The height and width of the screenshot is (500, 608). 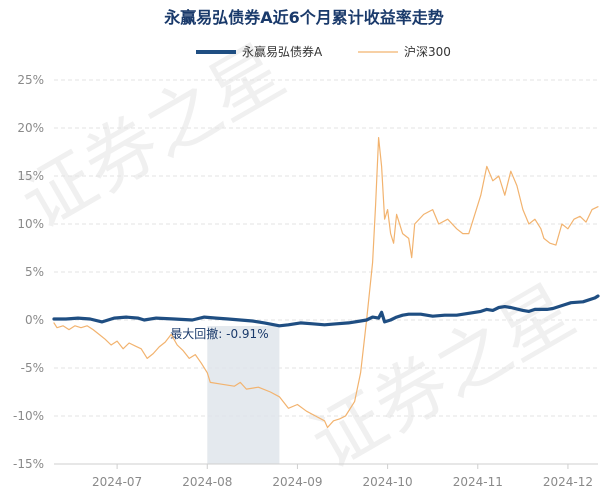 I want to click on y-tick-label-7: 20%, so click(x=30, y=128).